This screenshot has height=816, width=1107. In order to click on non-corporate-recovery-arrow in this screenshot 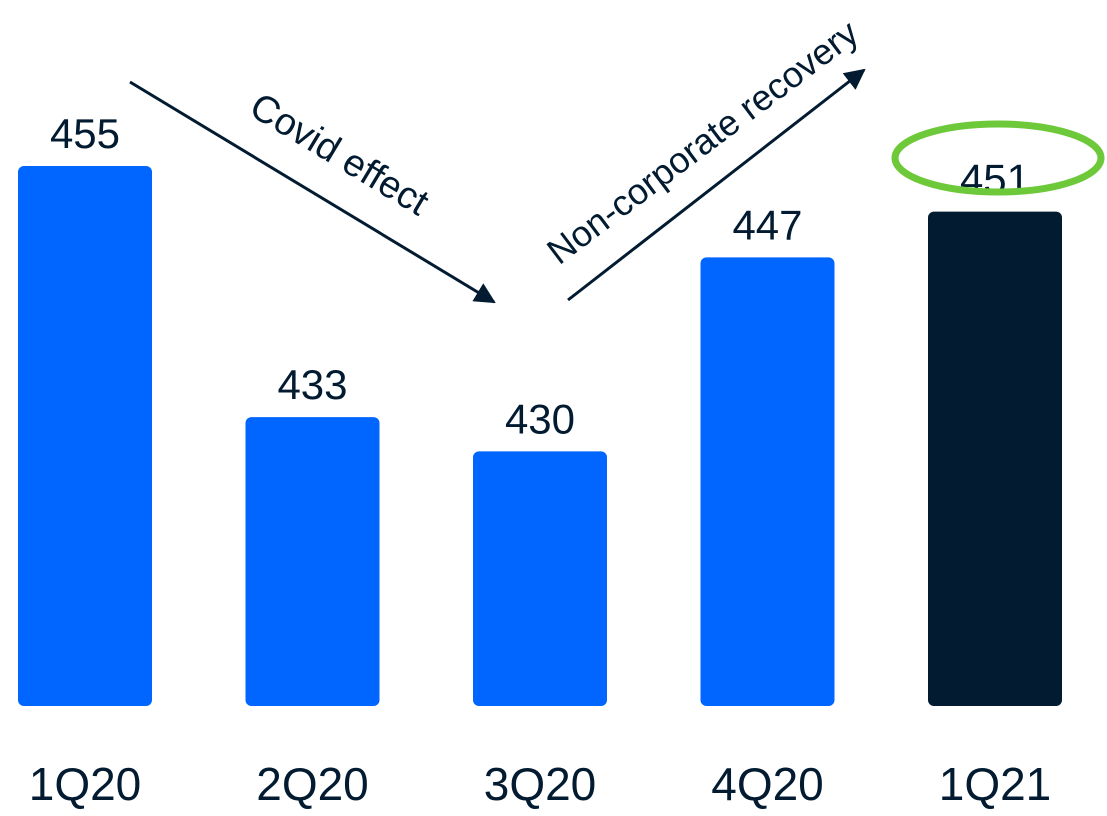, I will do `click(716, 185)`.